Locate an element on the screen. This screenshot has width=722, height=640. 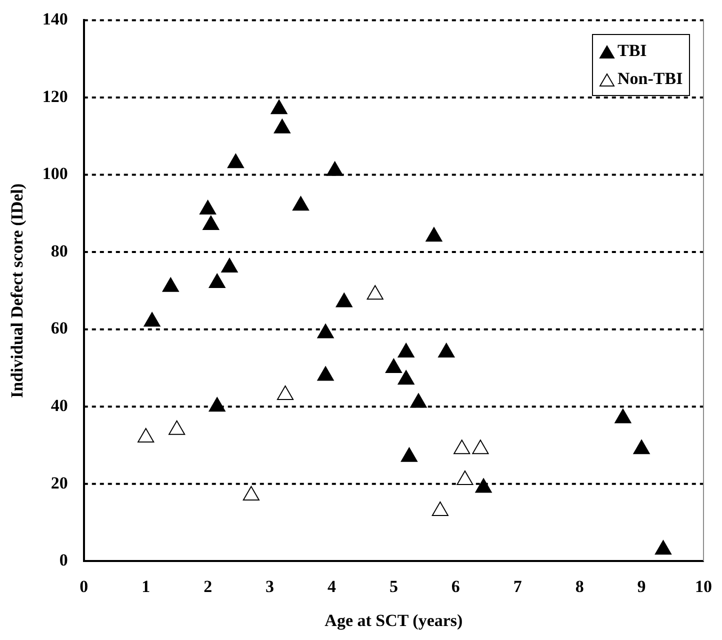
x-tick-label: 6 is located at coordinates (455, 586).